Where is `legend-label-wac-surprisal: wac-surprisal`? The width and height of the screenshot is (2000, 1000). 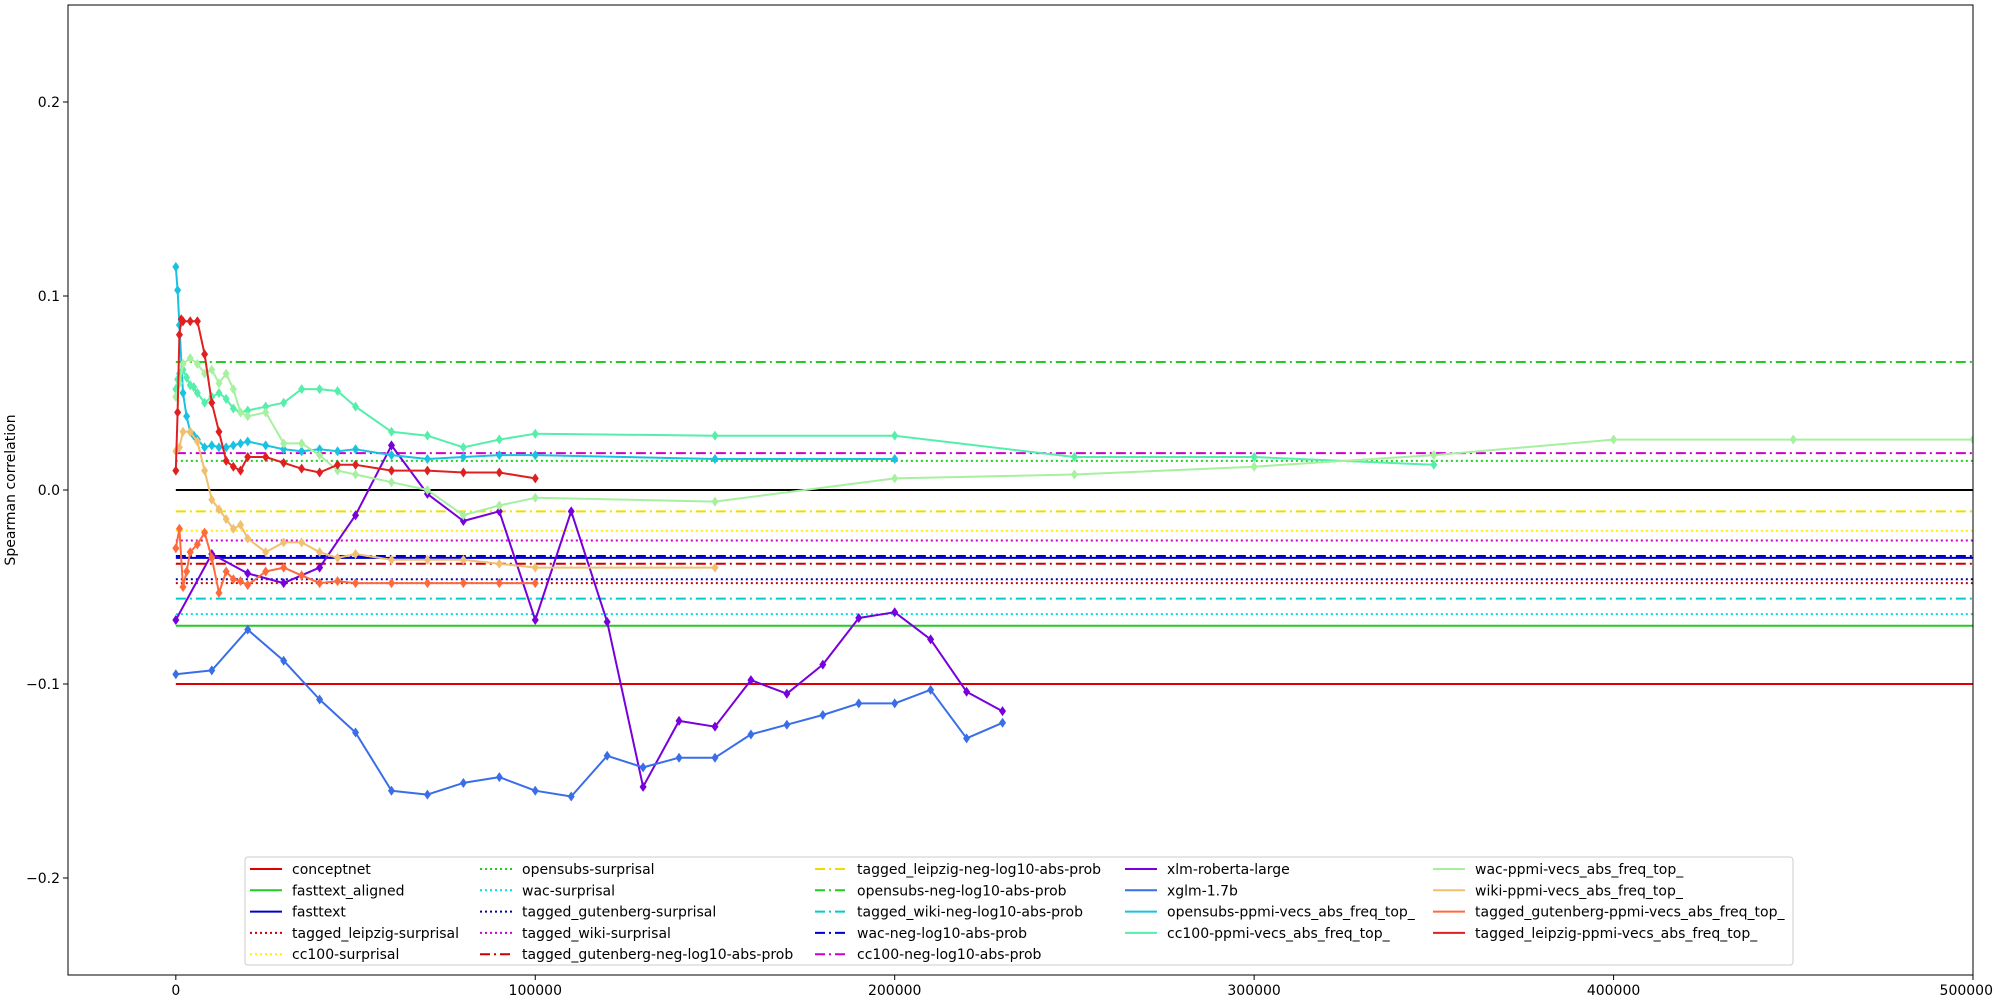 legend-label-wac-surprisal: wac-surprisal is located at coordinates (568, 891).